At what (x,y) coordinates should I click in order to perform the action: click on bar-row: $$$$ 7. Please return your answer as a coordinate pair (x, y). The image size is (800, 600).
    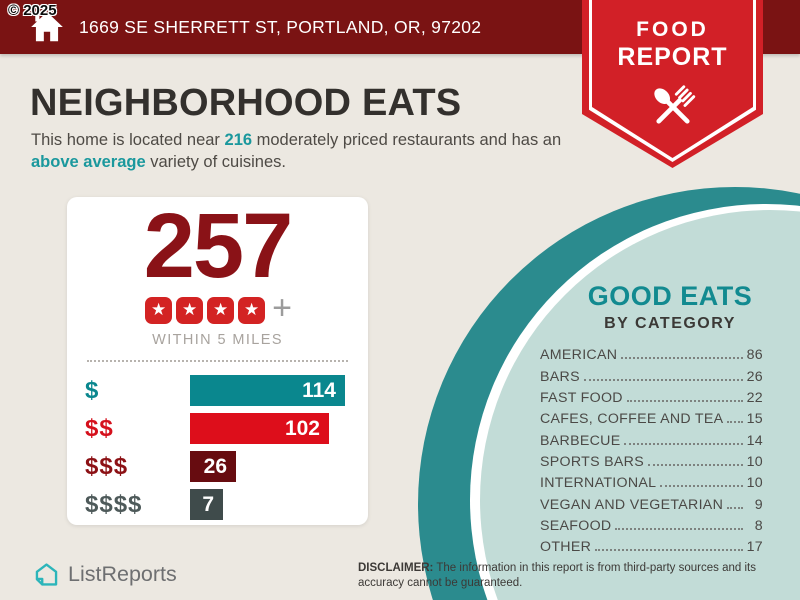
    Looking at the image, I should click on (226, 505).